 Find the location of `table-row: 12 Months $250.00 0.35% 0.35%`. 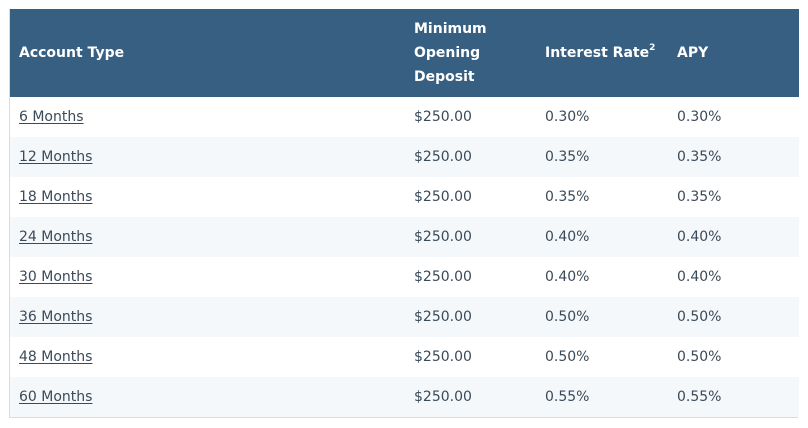

table-row: 12 Months $250.00 0.35% 0.35% is located at coordinates (404, 157).